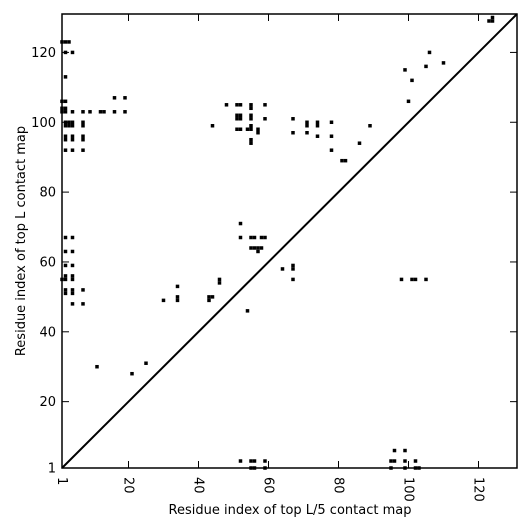  Describe the element at coordinates (47, 193) in the screenshot. I see `y-tick-label: 80` at that location.